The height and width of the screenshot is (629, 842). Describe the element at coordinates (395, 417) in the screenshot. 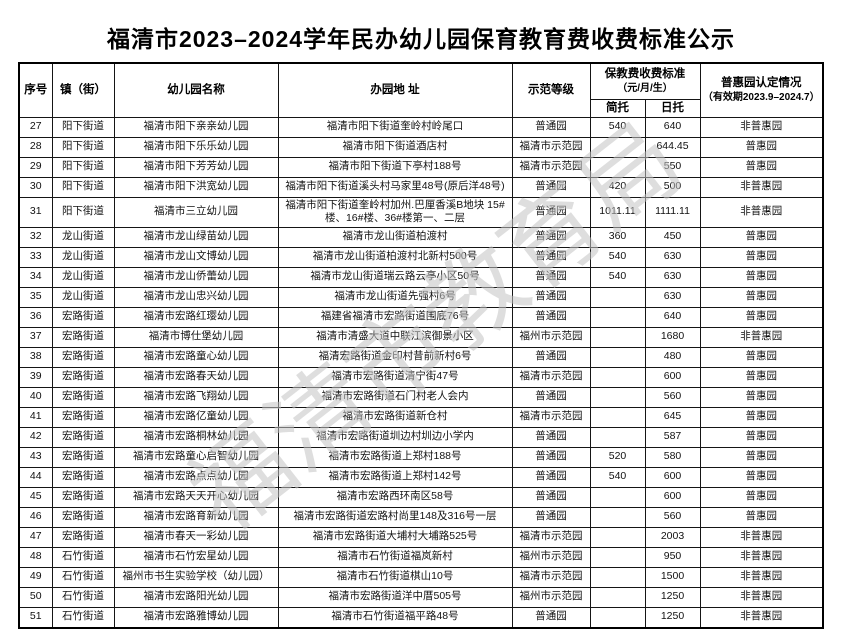

I see `cell-address: 福清市宏路街道新仓村` at that location.